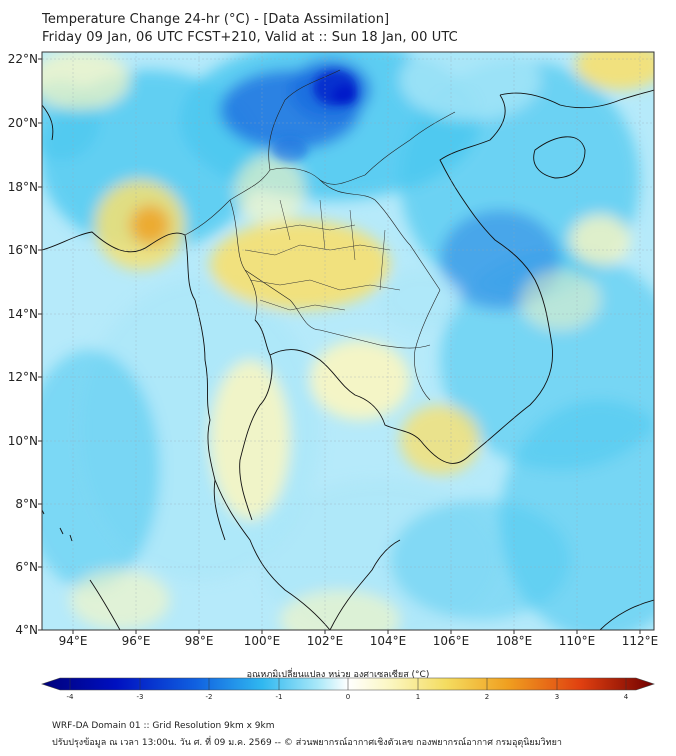 This screenshot has width=676, height=756. What do you see at coordinates (514, 641) in the screenshot?
I see `lon-label: 108°E` at bounding box center [514, 641].